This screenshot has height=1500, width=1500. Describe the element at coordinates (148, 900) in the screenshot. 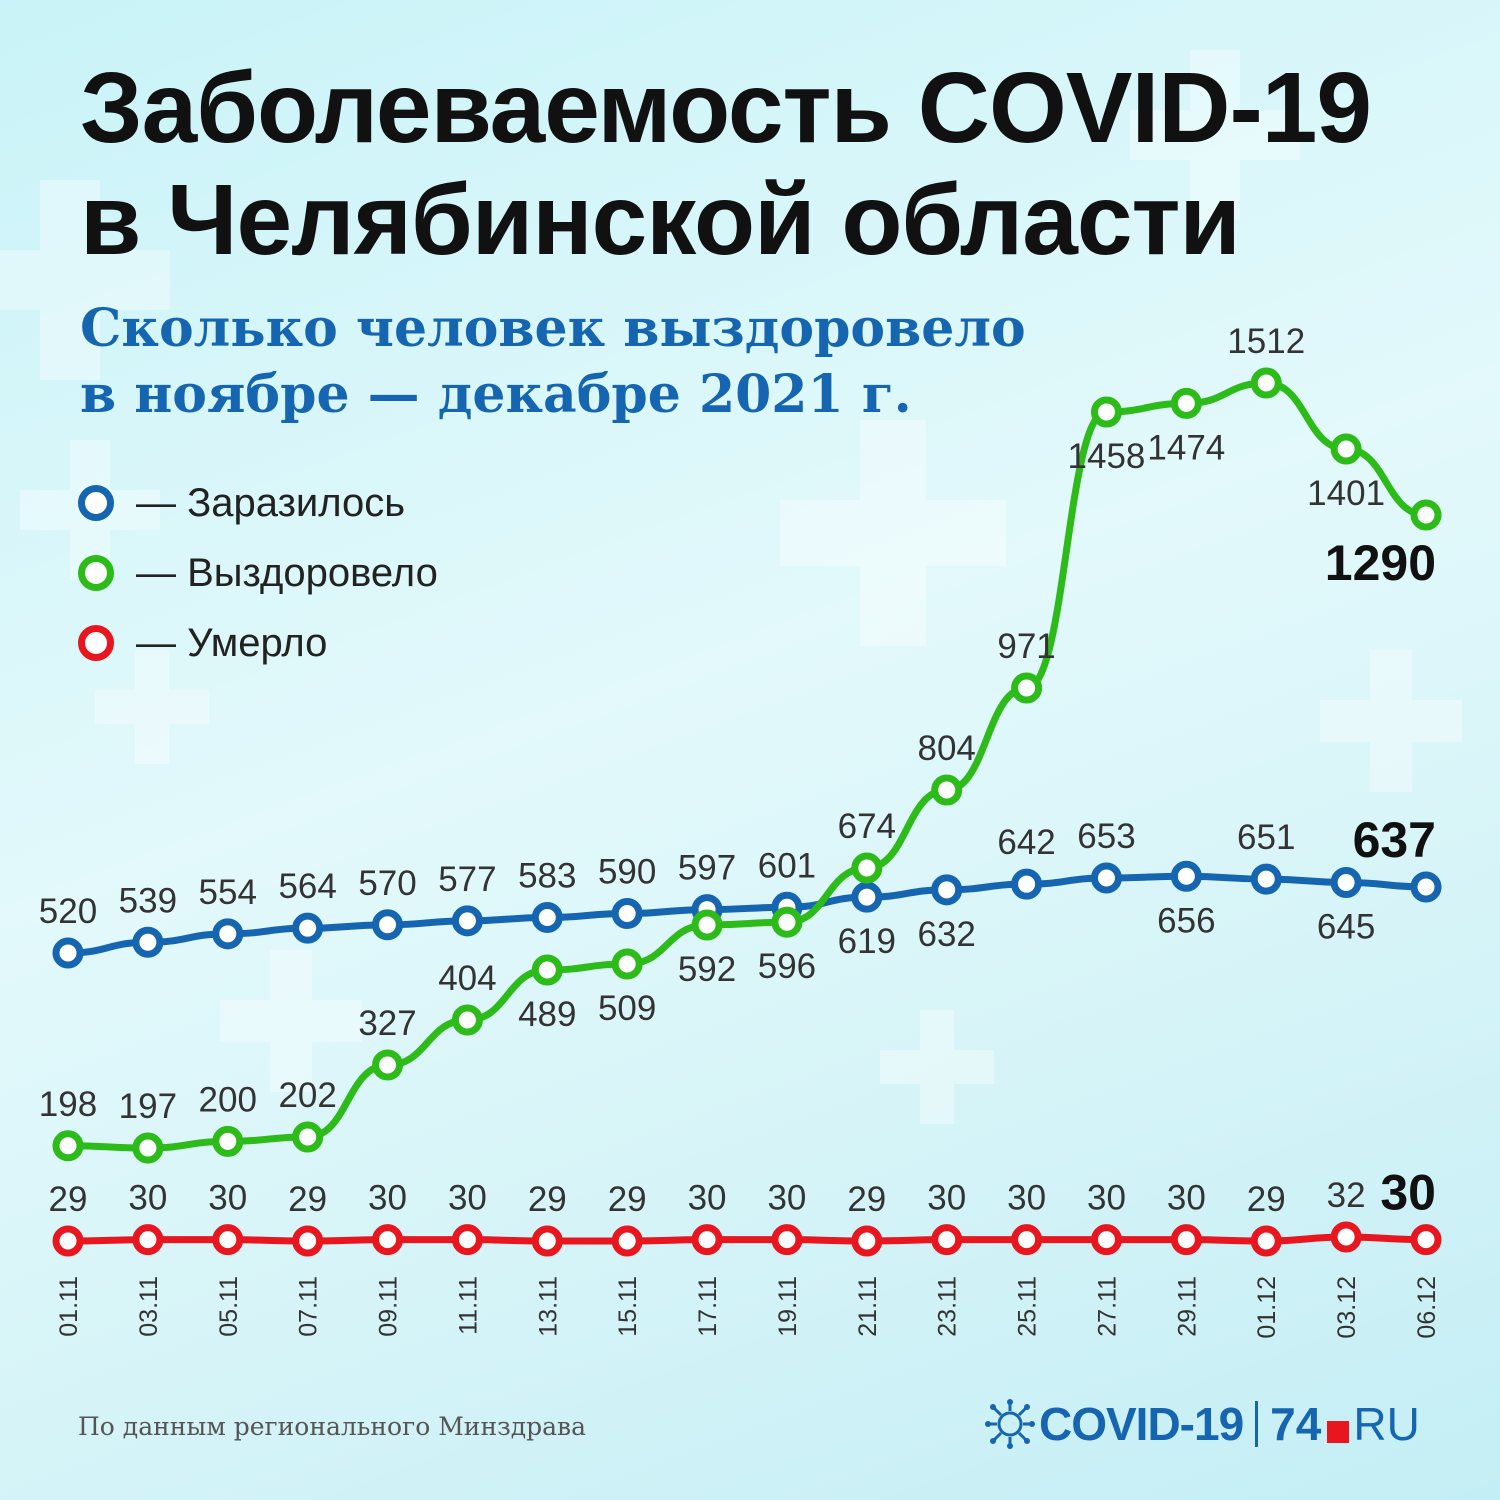

I see `data-label-infected-1: 539` at that location.